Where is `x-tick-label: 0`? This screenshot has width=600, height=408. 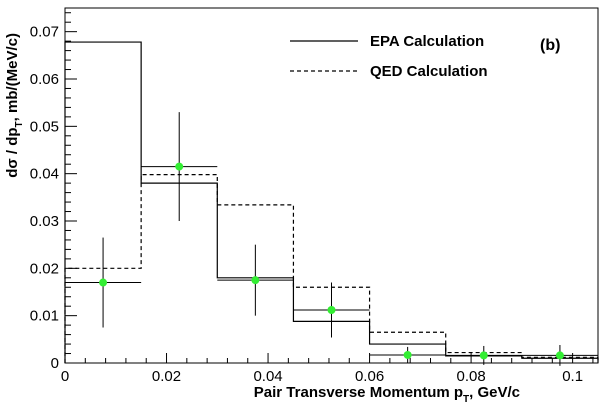
x-tick-label: 0 is located at coordinates (65, 376).